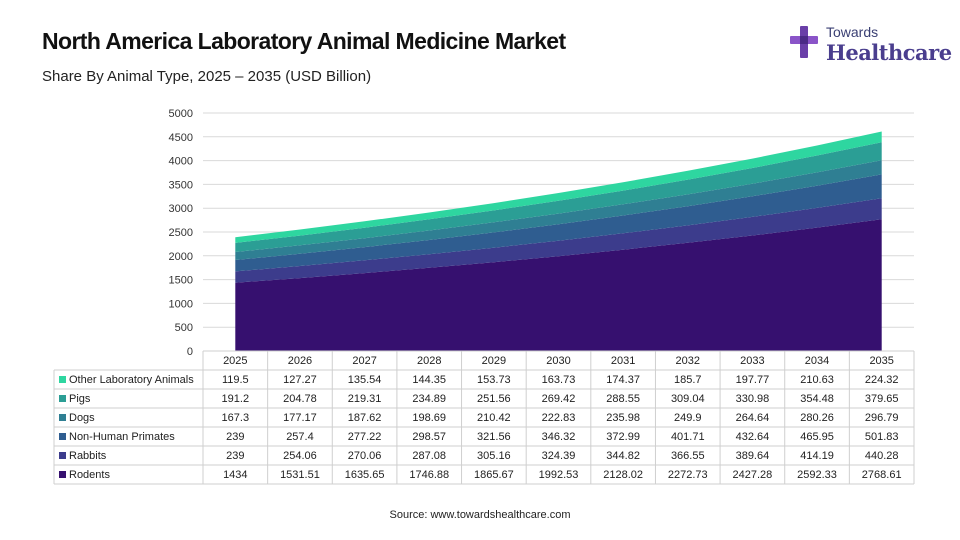  I want to click on legend-label: Dogs, so click(82, 418).